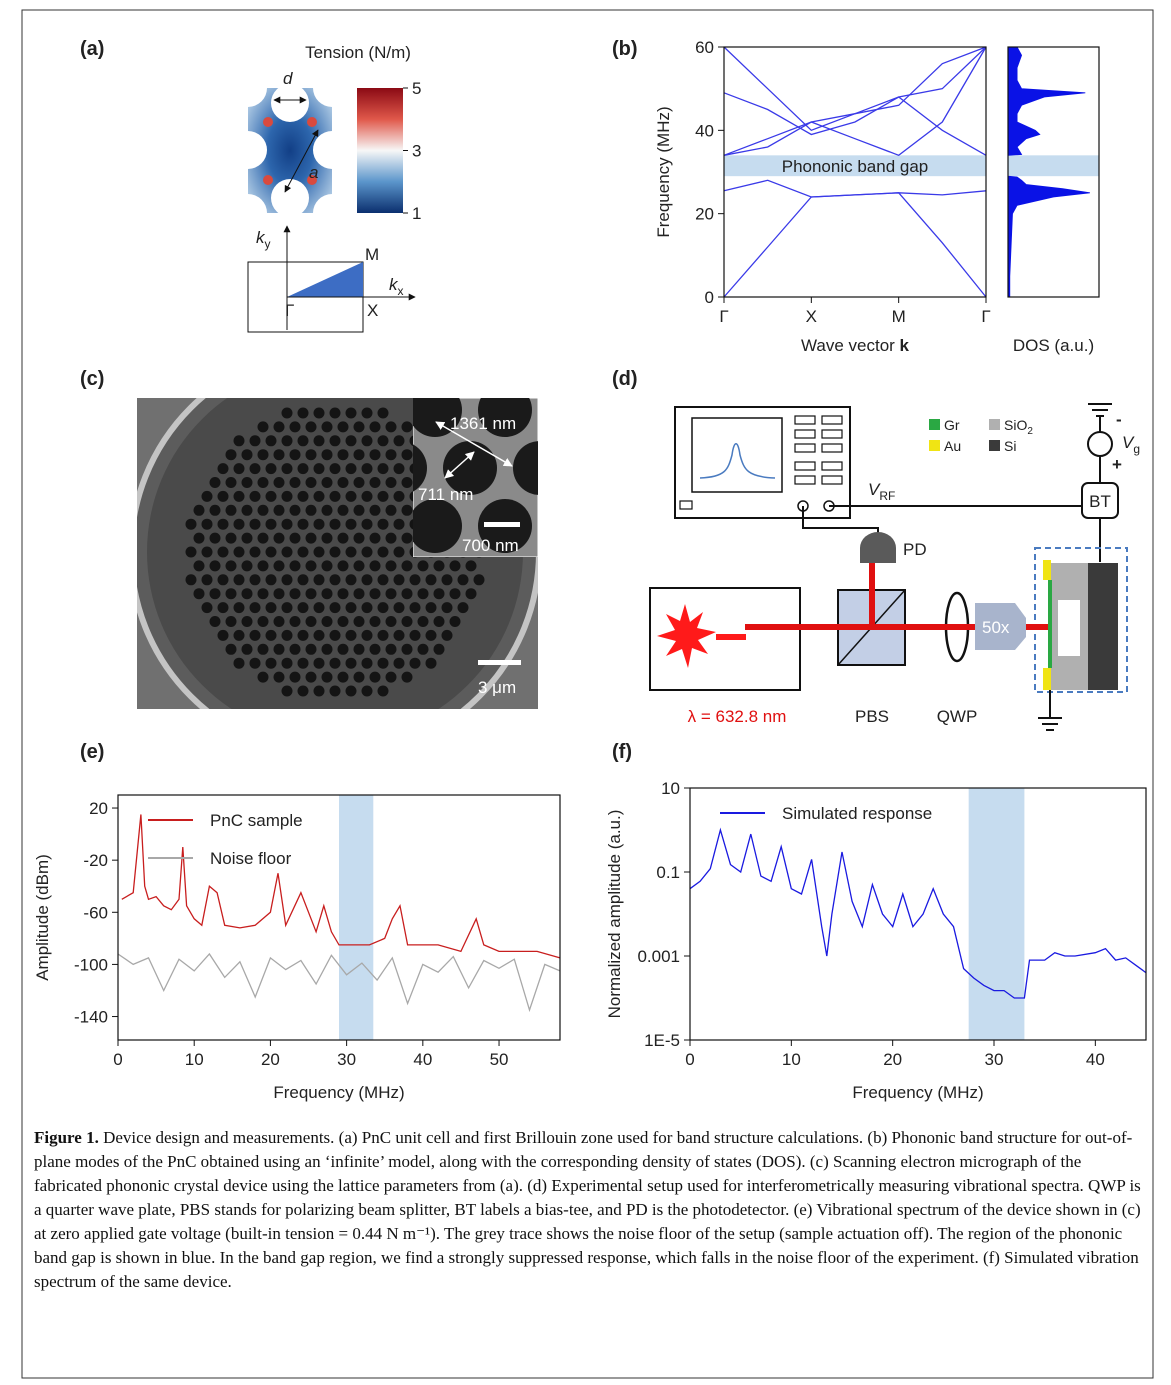 This screenshot has width=1171, height=1385. What do you see at coordinates (670, 788) in the screenshot?
I see `y-tick-label: 10` at bounding box center [670, 788].